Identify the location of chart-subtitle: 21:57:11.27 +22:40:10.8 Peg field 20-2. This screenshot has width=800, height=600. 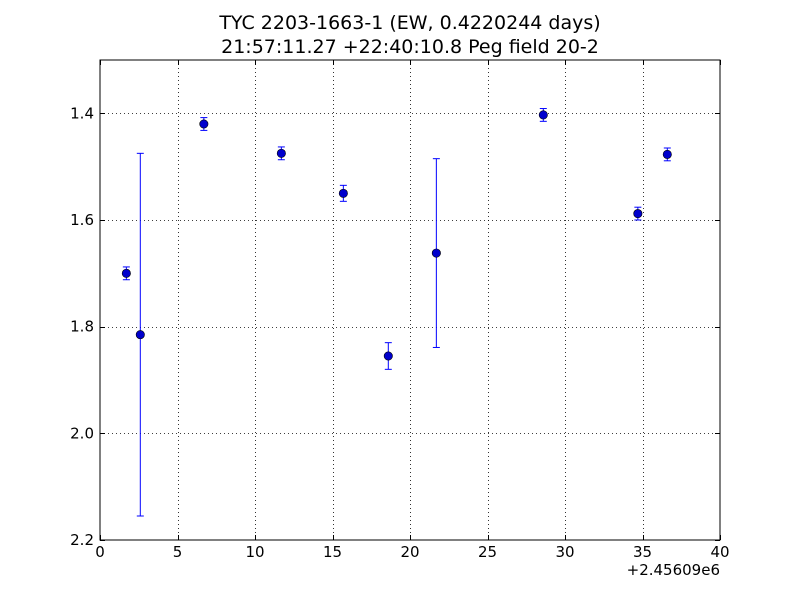
(410, 47).